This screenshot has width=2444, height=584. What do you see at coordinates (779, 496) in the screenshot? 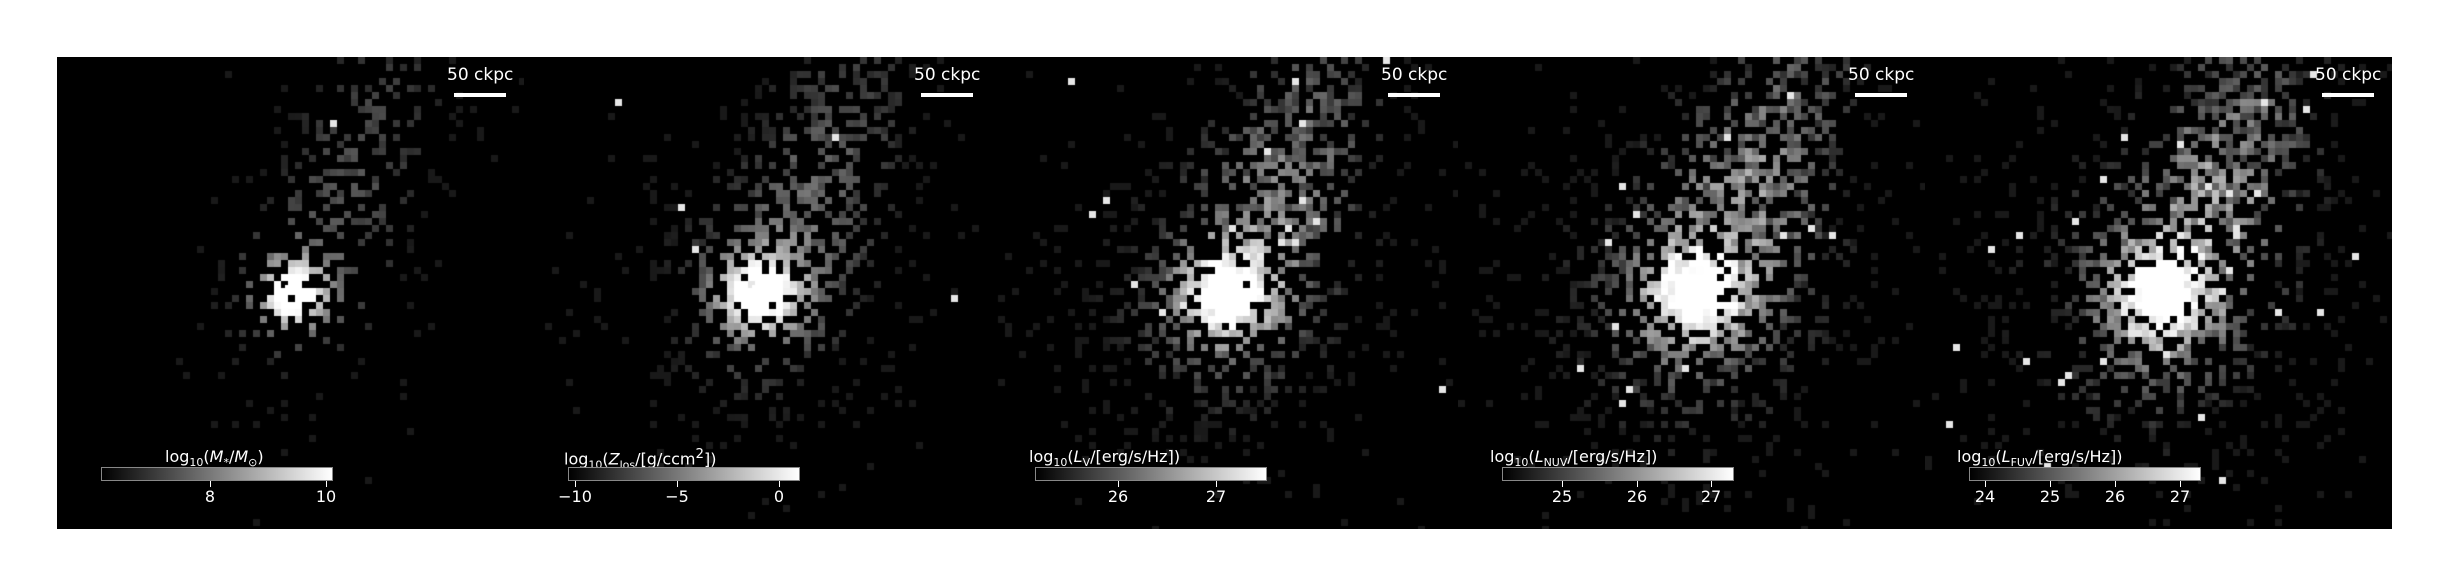
I see `colorbar-tick-label: 0` at bounding box center [779, 496].